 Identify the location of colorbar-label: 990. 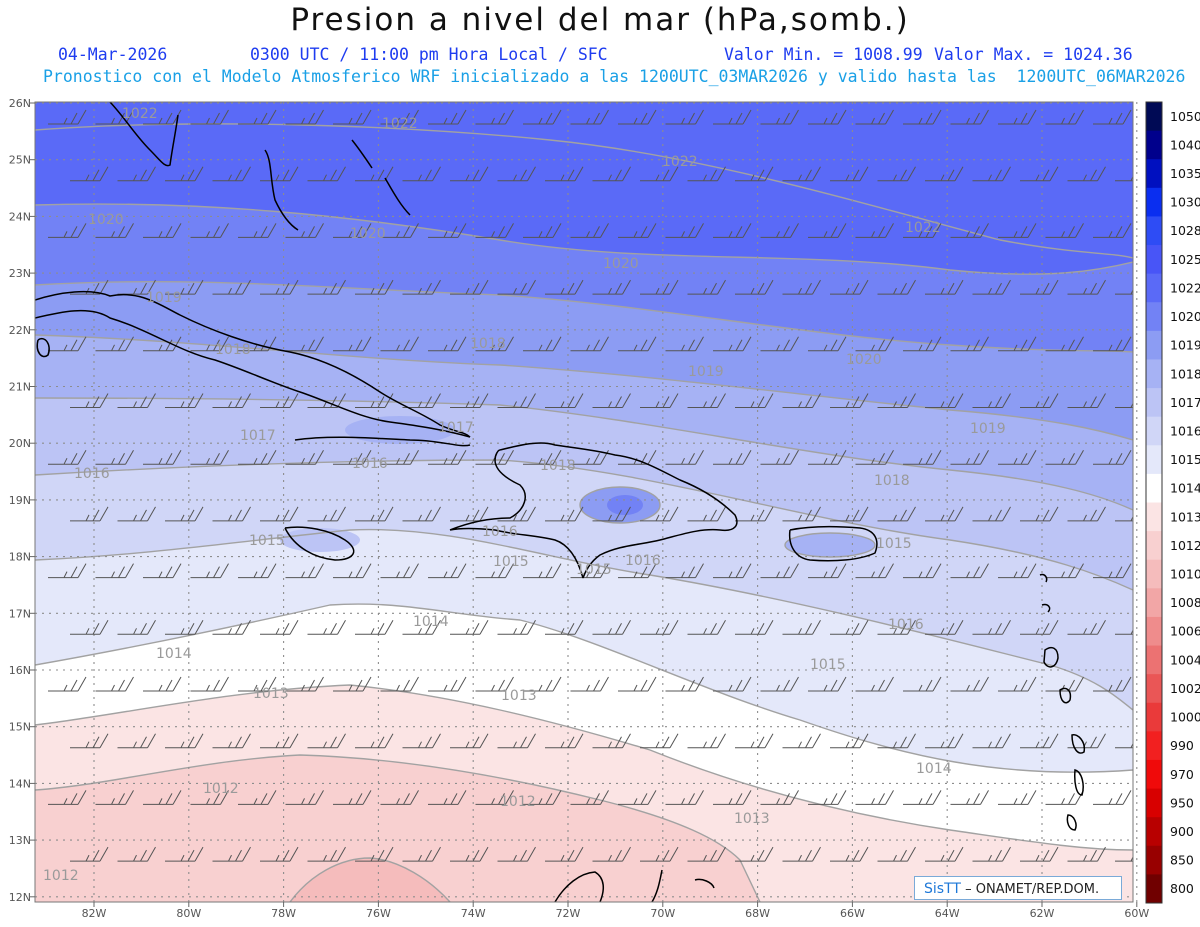
(1182, 745).